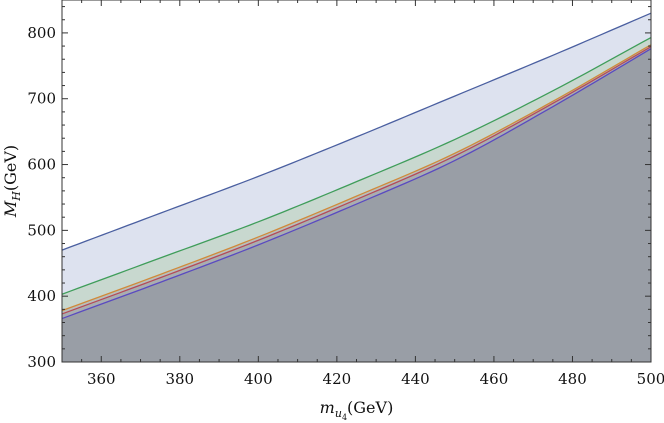 The height and width of the screenshot is (423, 664). What do you see at coordinates (41, 99) in the screenshot?
I see `y-tick-label: 700` at bounding box center [41, 99].